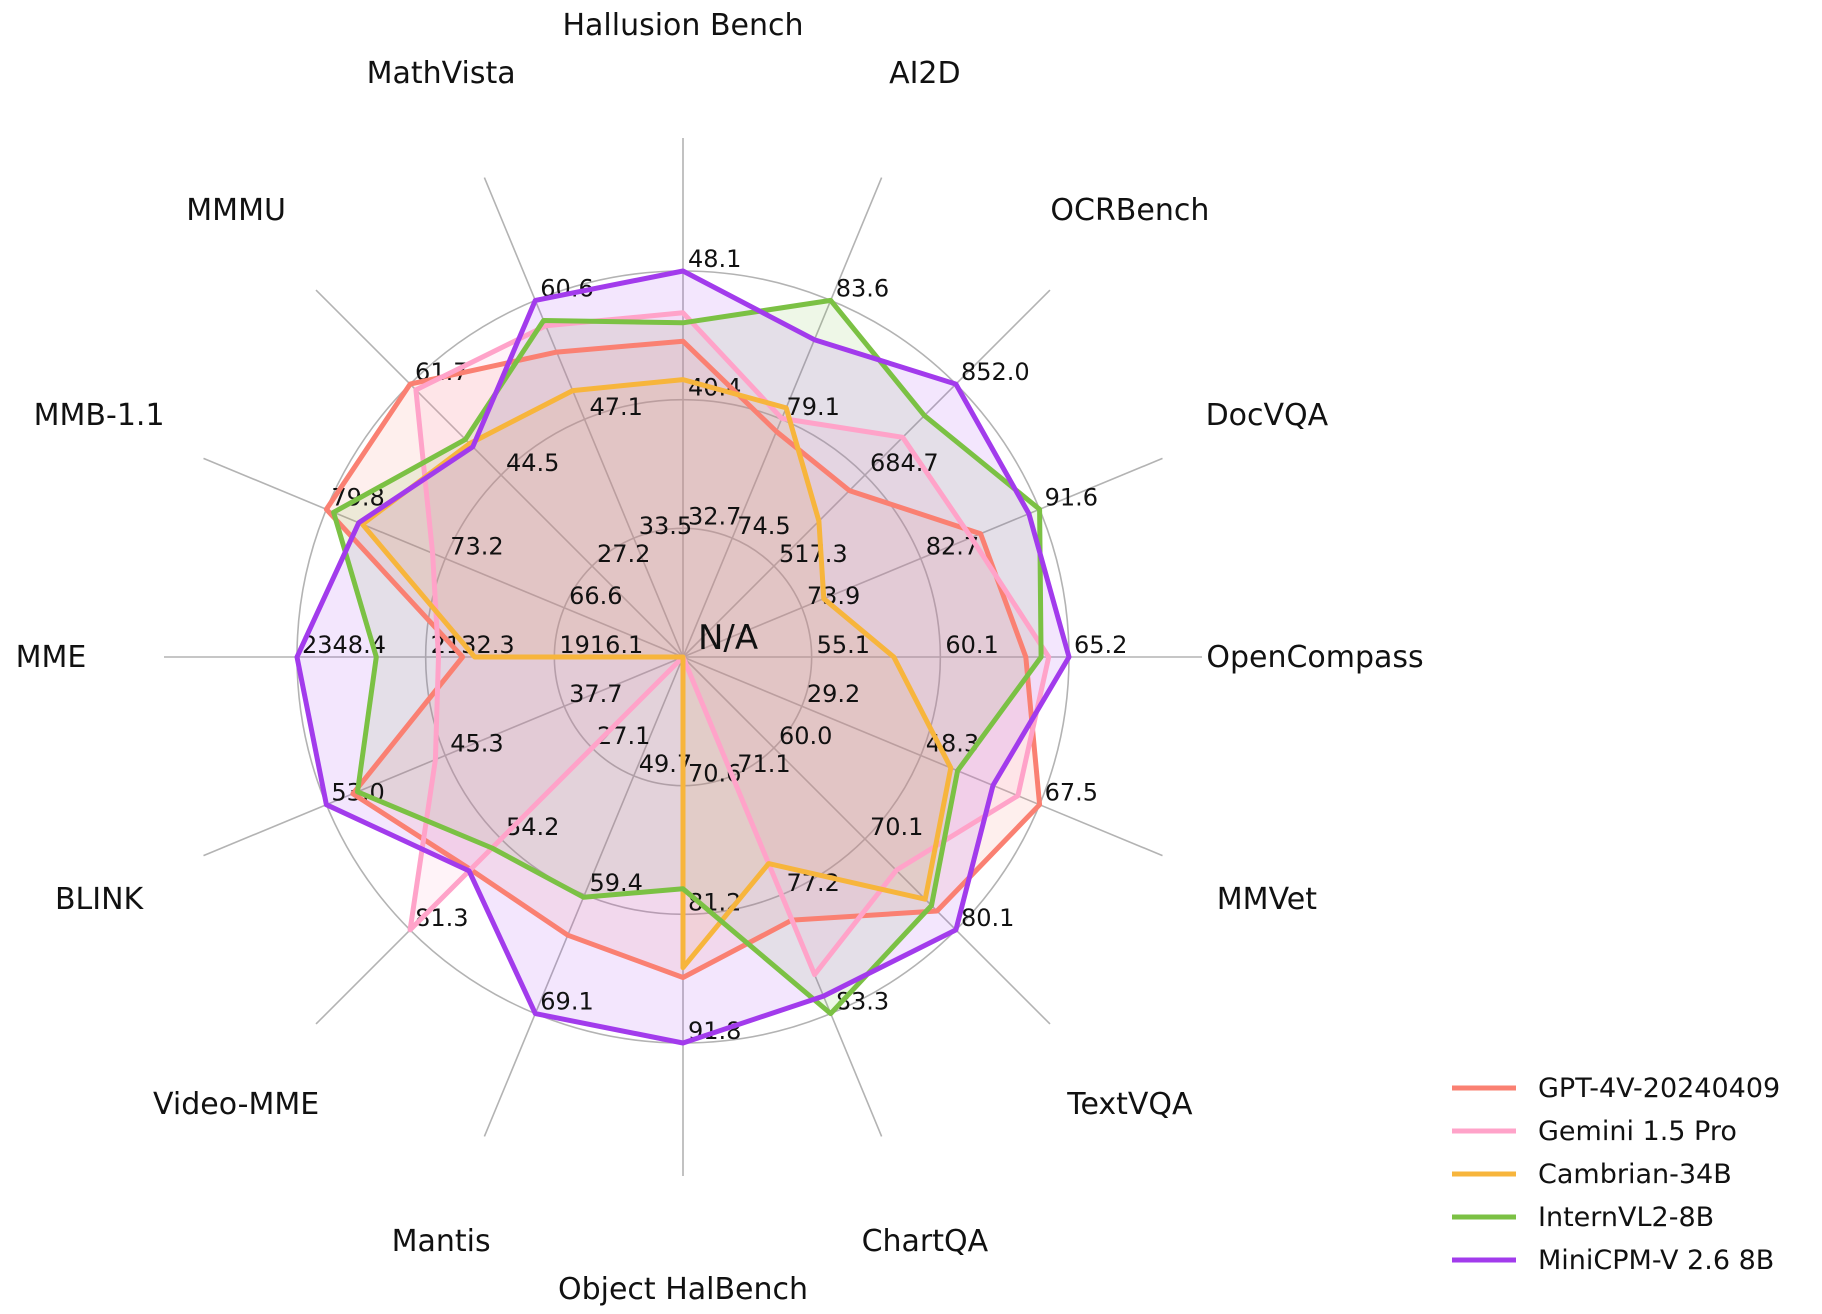  What do you see at coordinates (1637, 1131) in the screenshot?
I see `legend-label-gemini-1-5-pro: Gemini 1.5 Pro` at bounding box center [1637, 1131].